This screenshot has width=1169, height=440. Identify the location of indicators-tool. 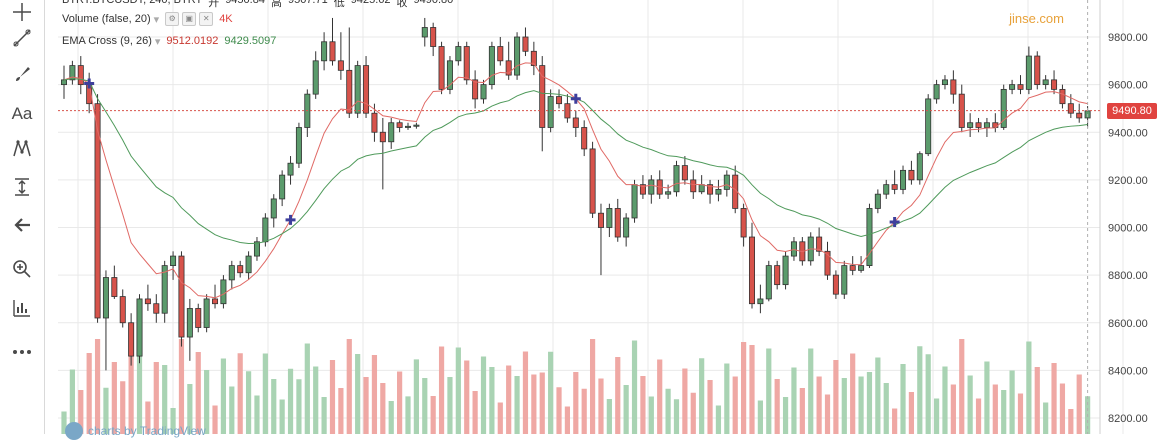
(22, 310).